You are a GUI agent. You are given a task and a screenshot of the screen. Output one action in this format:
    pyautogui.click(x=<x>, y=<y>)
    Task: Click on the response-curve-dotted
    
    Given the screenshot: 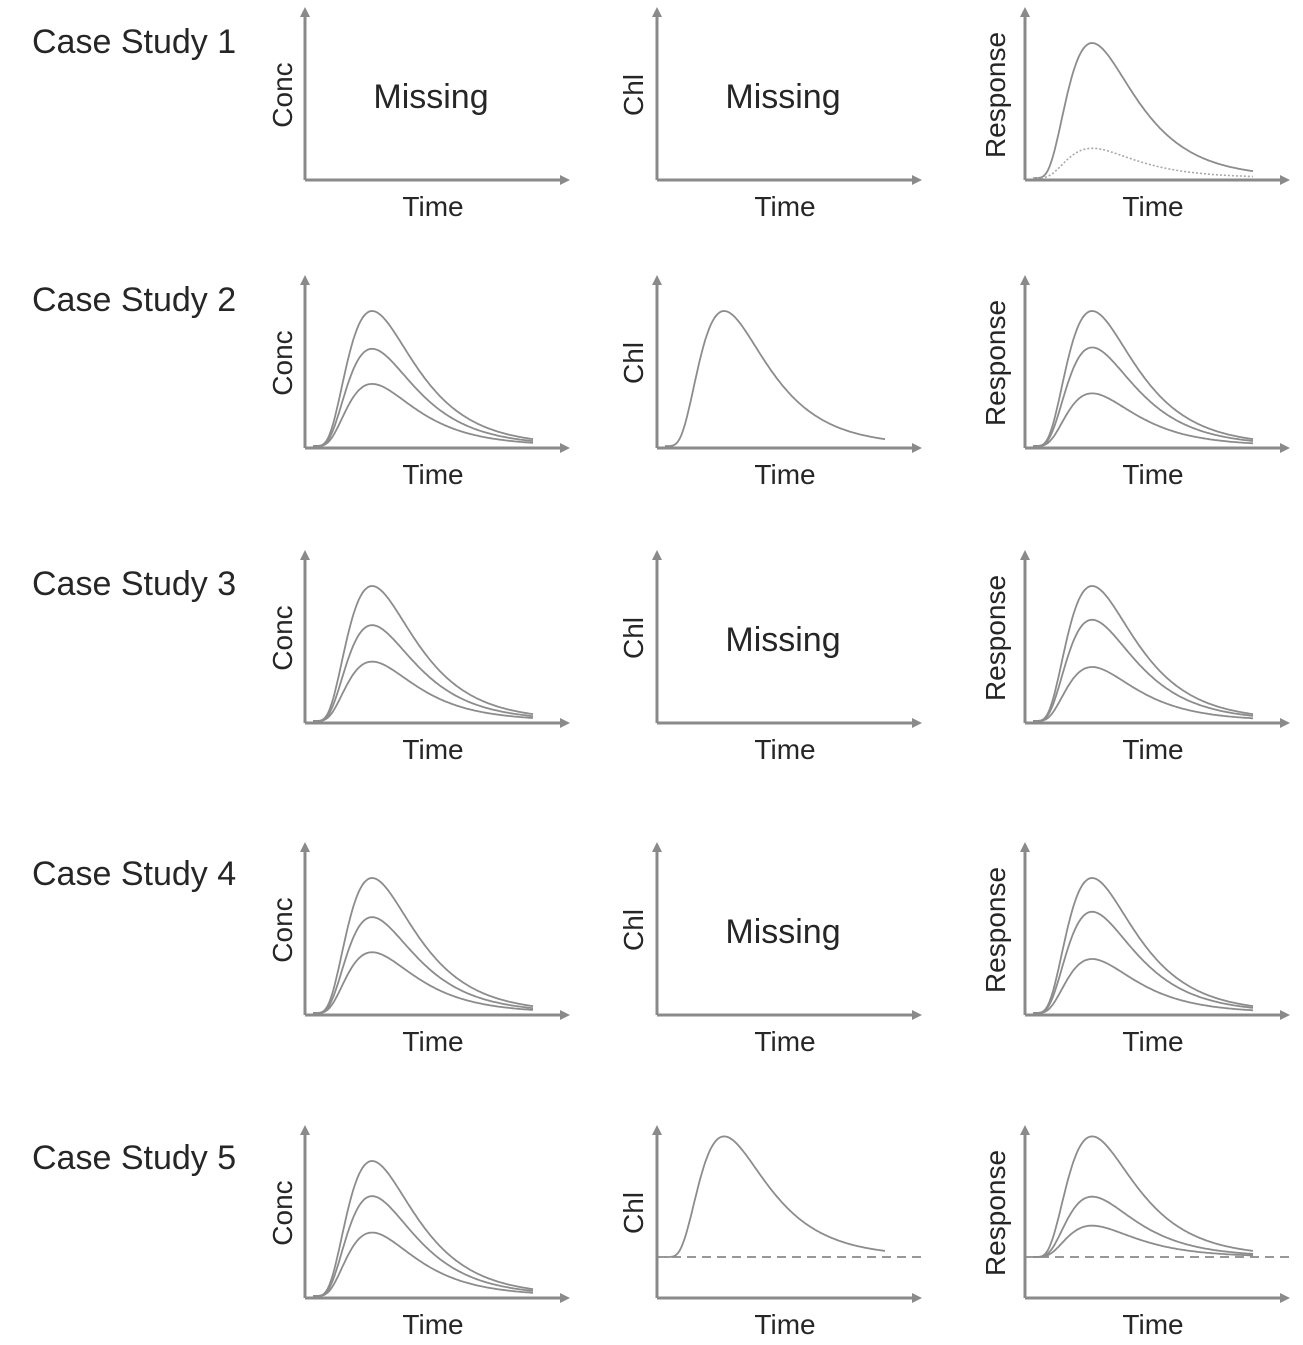 What is the action you would take?
    pyautogui.click(x=1143, y=163)
    